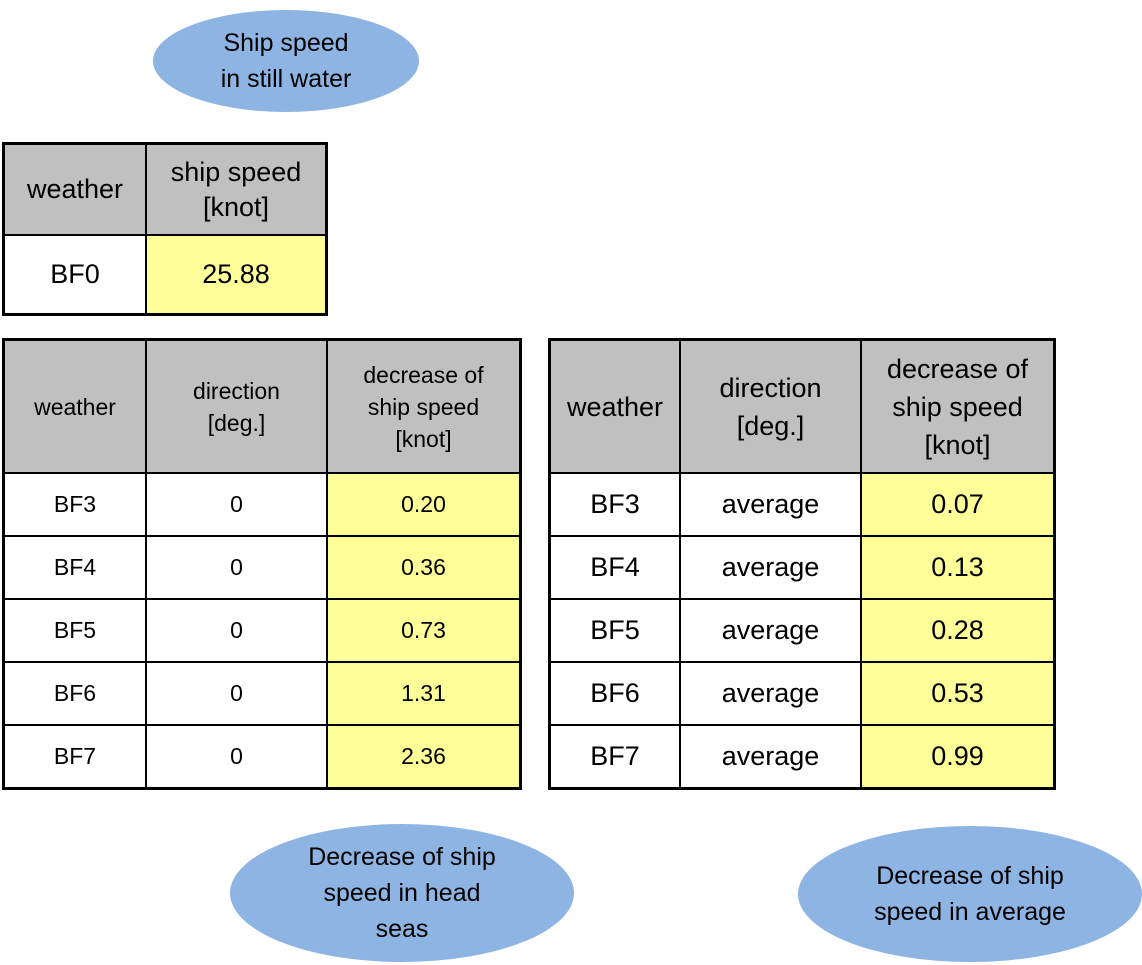  What do you see at coordinates (424, 630) in the screenshot?
I see `decrease-cell: 0.73` at bounding box center [424, 630].